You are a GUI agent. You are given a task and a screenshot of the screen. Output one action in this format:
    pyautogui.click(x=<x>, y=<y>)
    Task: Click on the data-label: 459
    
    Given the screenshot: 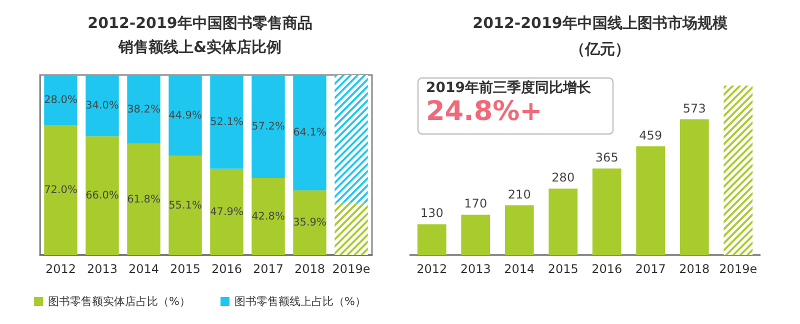 What is the action you would take?
    pyautogui.click(x=650, y=135)
    